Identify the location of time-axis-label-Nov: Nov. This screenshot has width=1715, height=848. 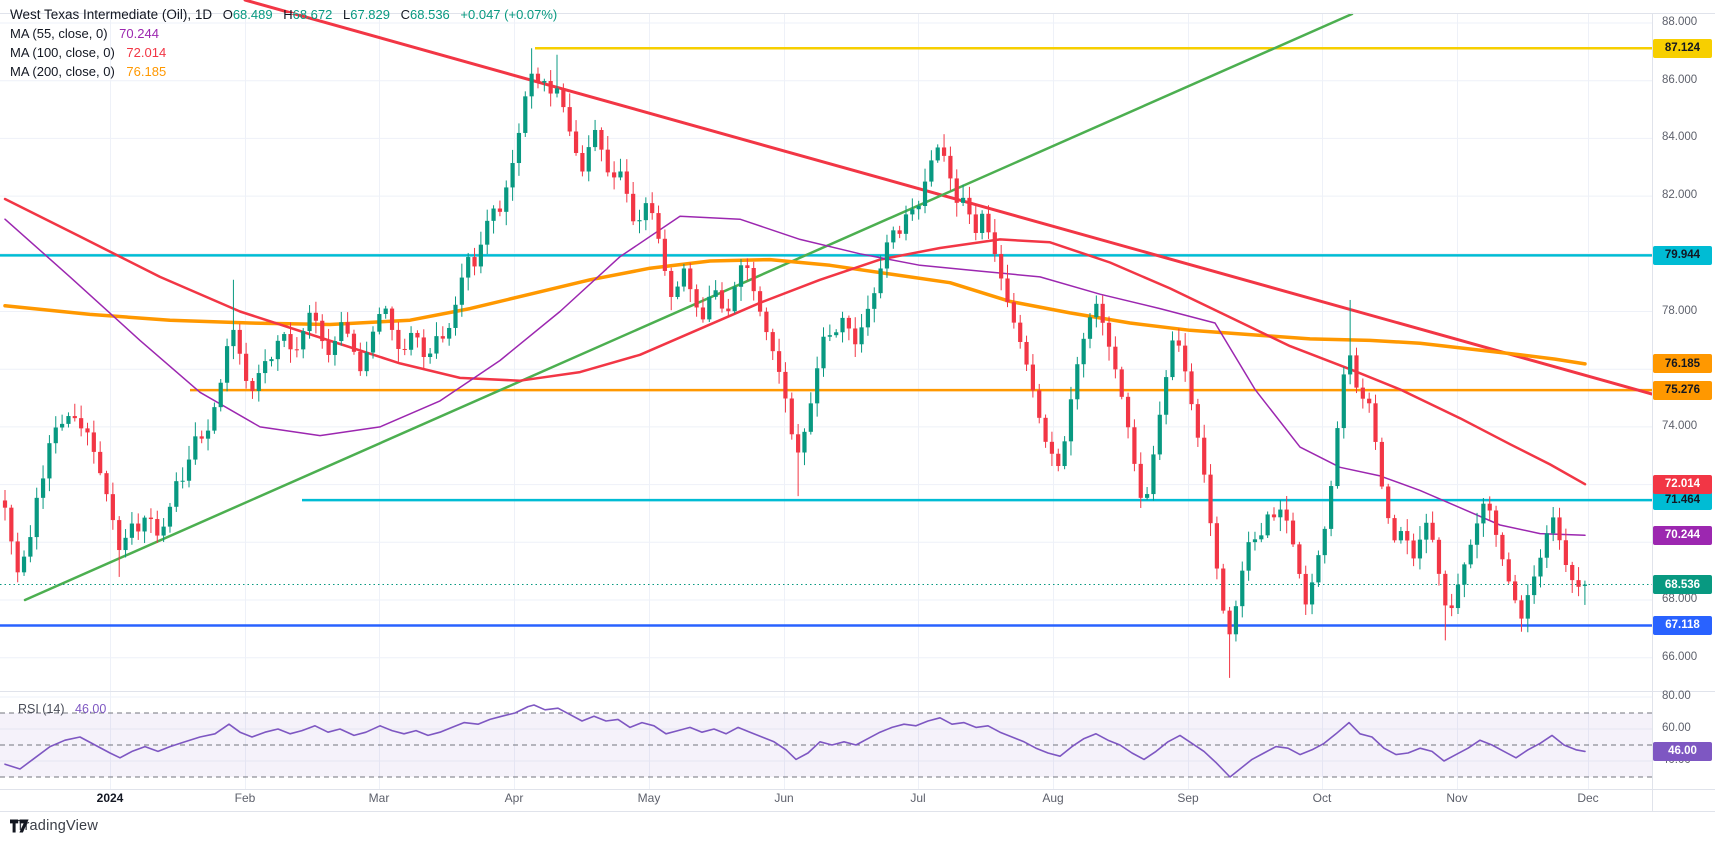
(1457, 798).